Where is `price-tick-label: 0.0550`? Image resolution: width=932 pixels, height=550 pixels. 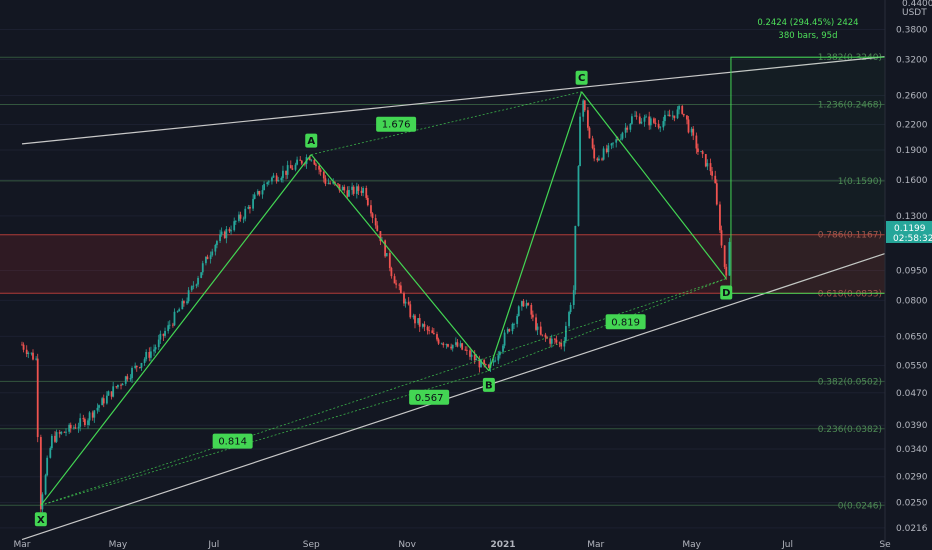
price-tick-label: 0.0550 is located at coordinates (912, 366).